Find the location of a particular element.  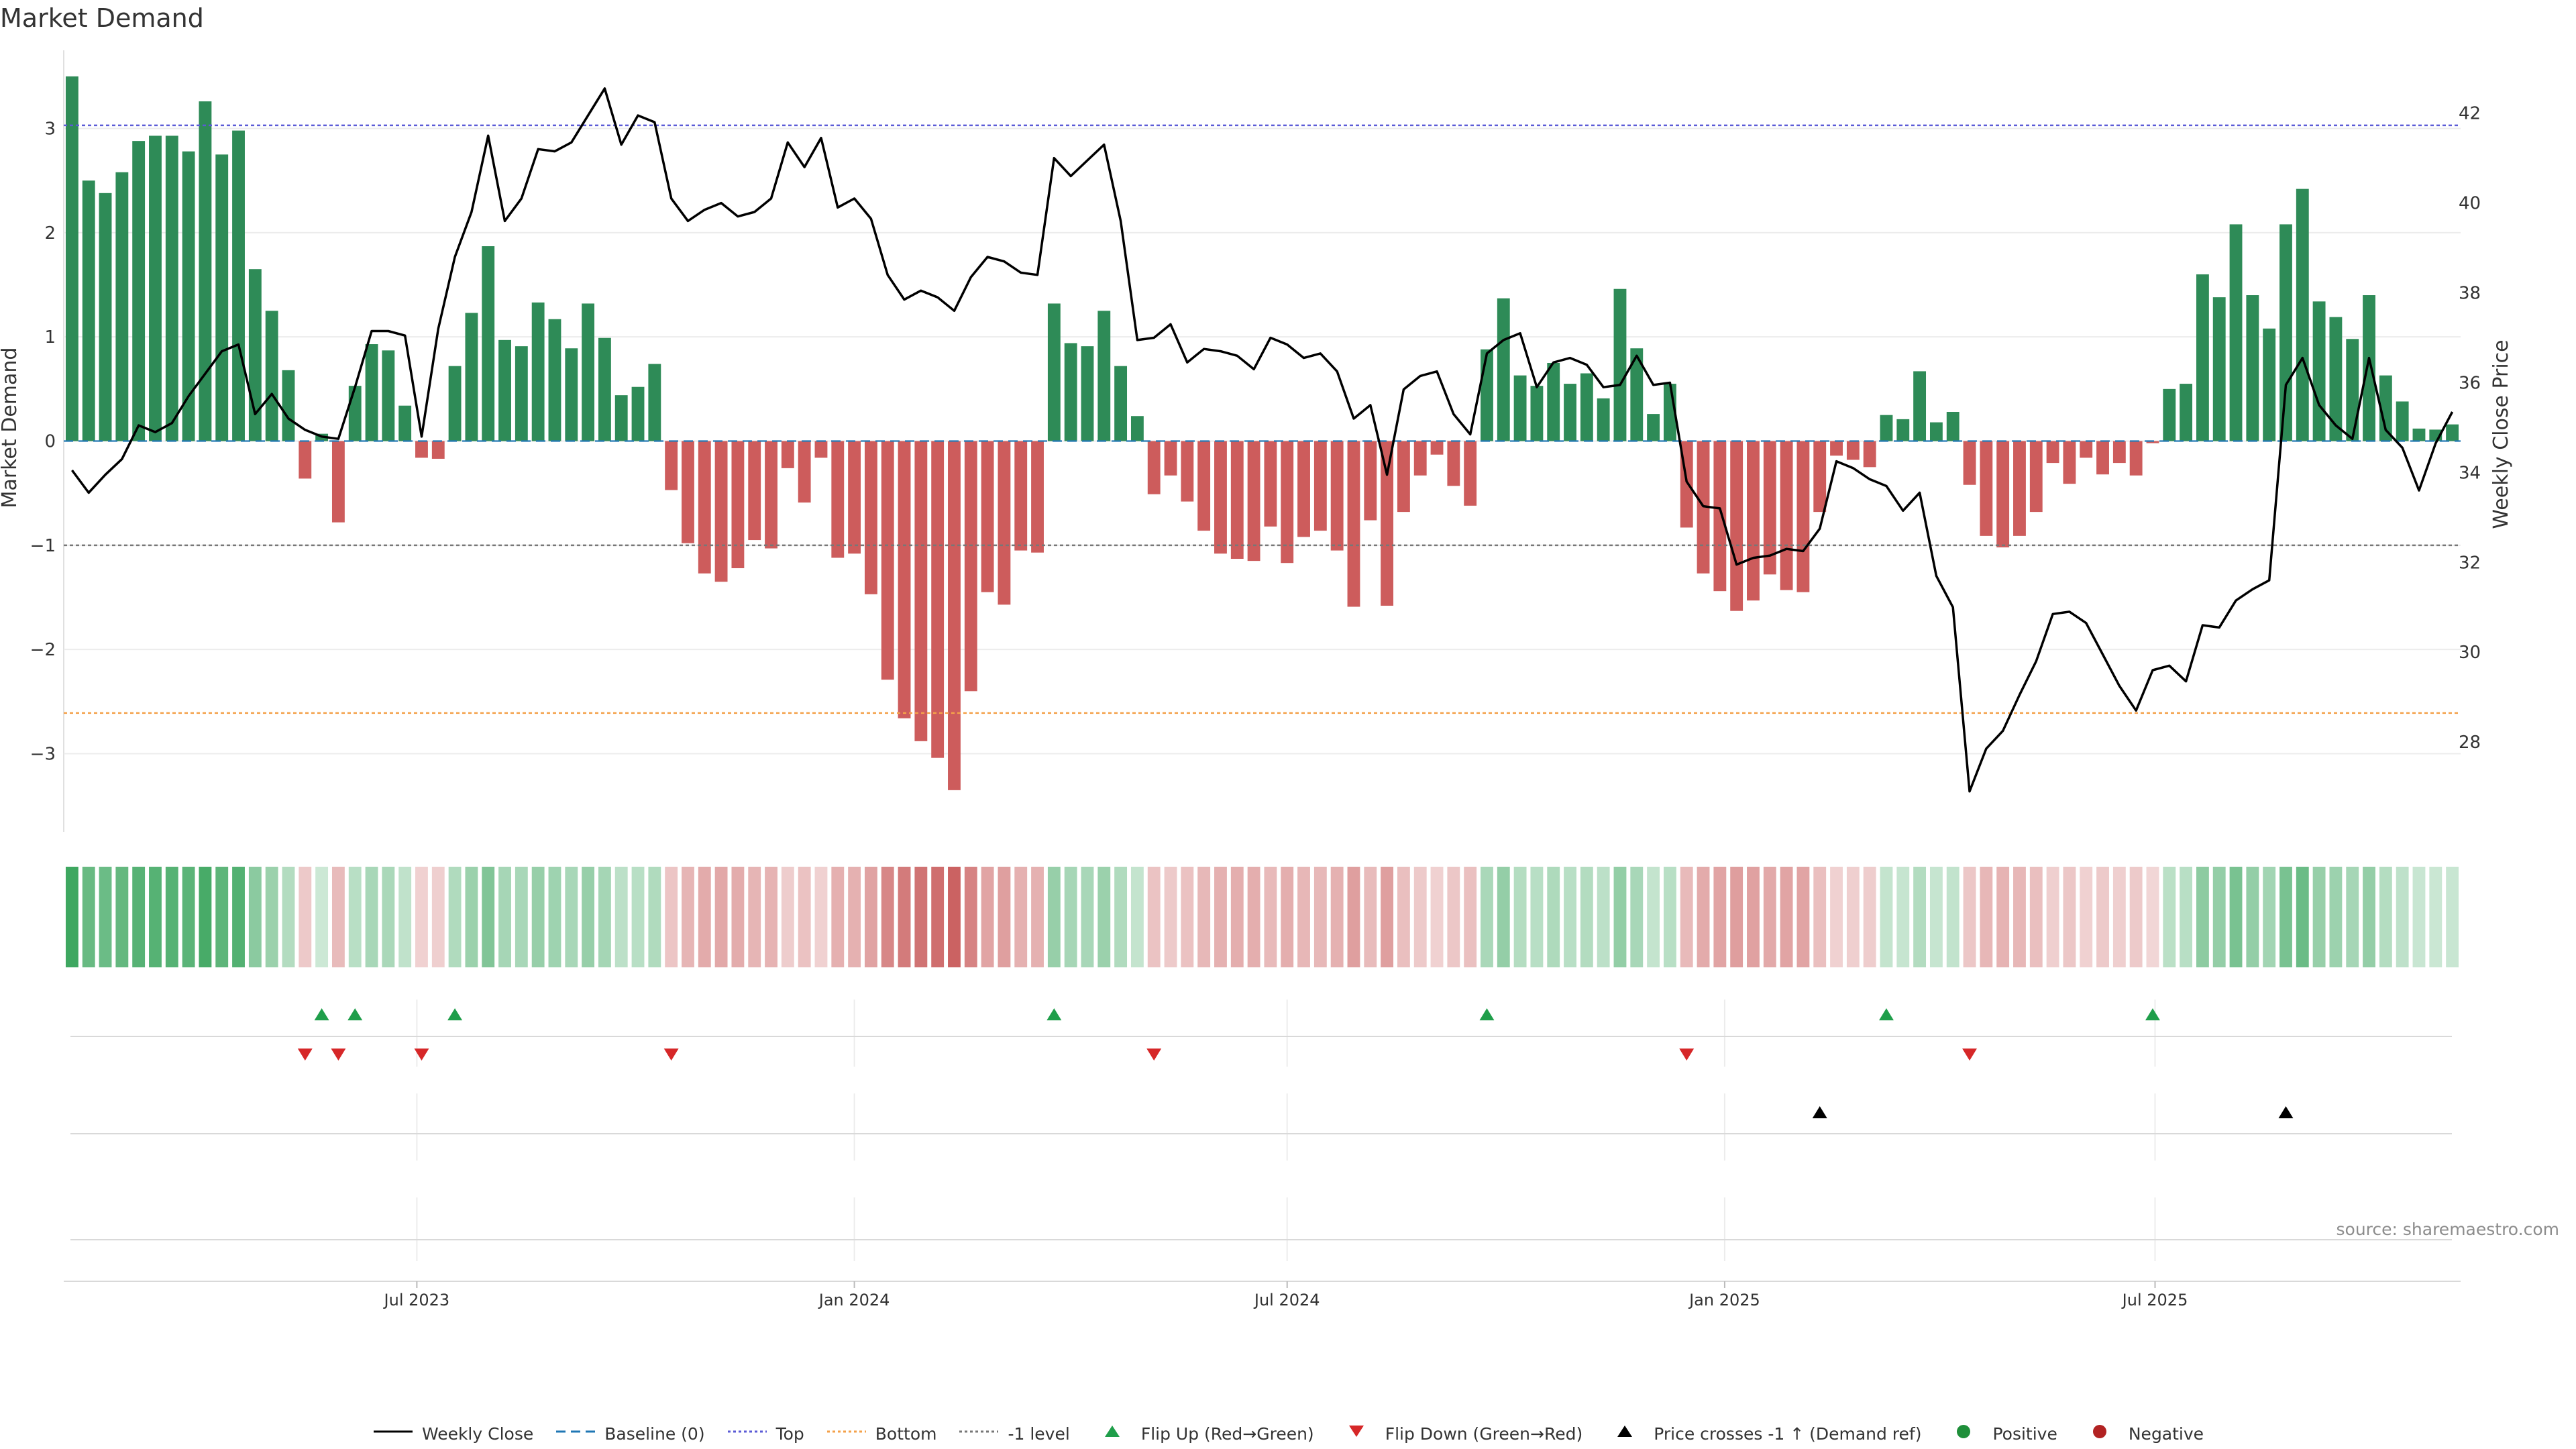

y2-tick-label: 38 is located at coordinates (2470, 294).